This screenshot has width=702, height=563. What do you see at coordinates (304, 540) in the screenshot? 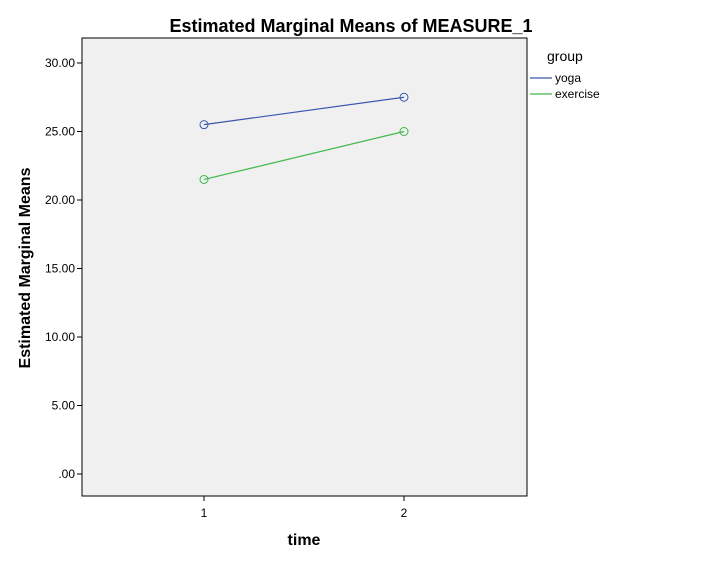
I see `x-axis-title: time` at bounding box center [304, 540].